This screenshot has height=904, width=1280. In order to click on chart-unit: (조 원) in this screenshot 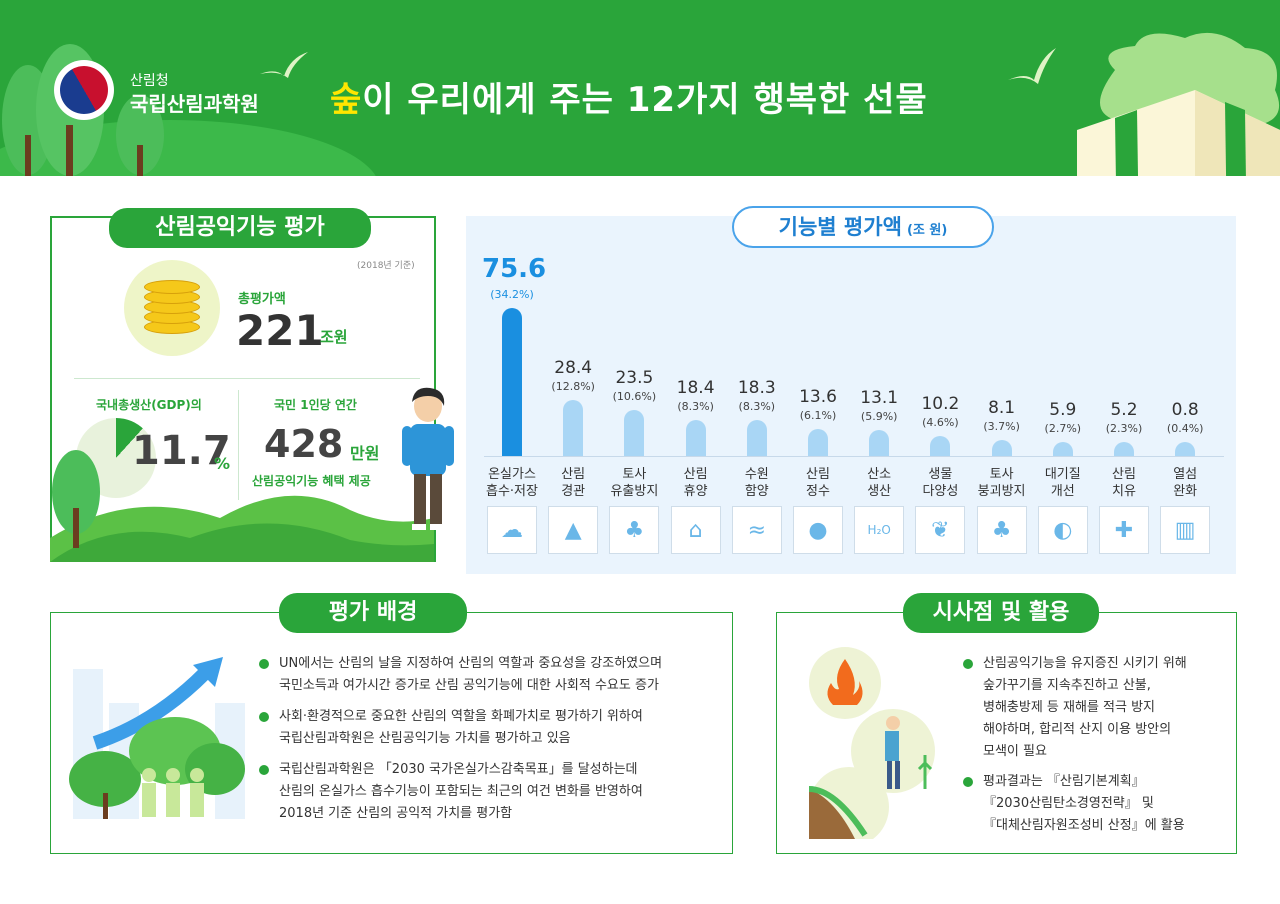, I will do `click(927, 230)`.